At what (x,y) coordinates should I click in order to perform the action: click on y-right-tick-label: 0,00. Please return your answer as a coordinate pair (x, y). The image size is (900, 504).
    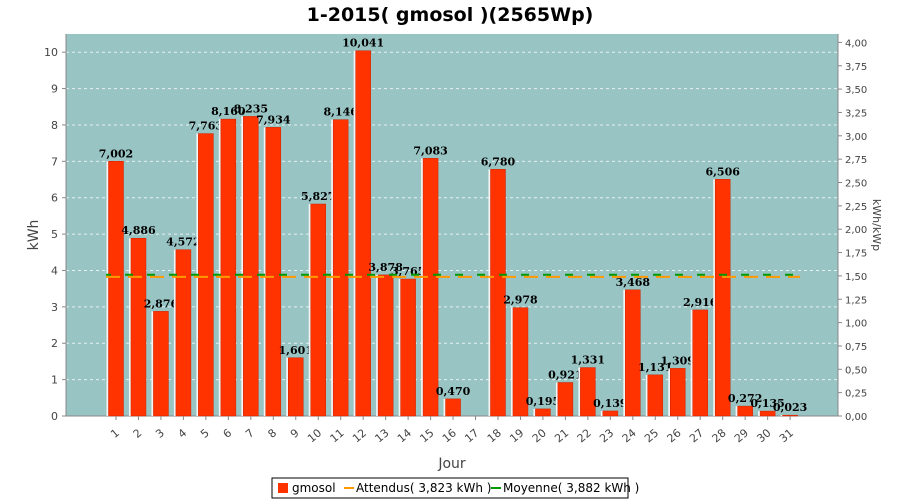
    Looking at the image, I should click on (856, 417).